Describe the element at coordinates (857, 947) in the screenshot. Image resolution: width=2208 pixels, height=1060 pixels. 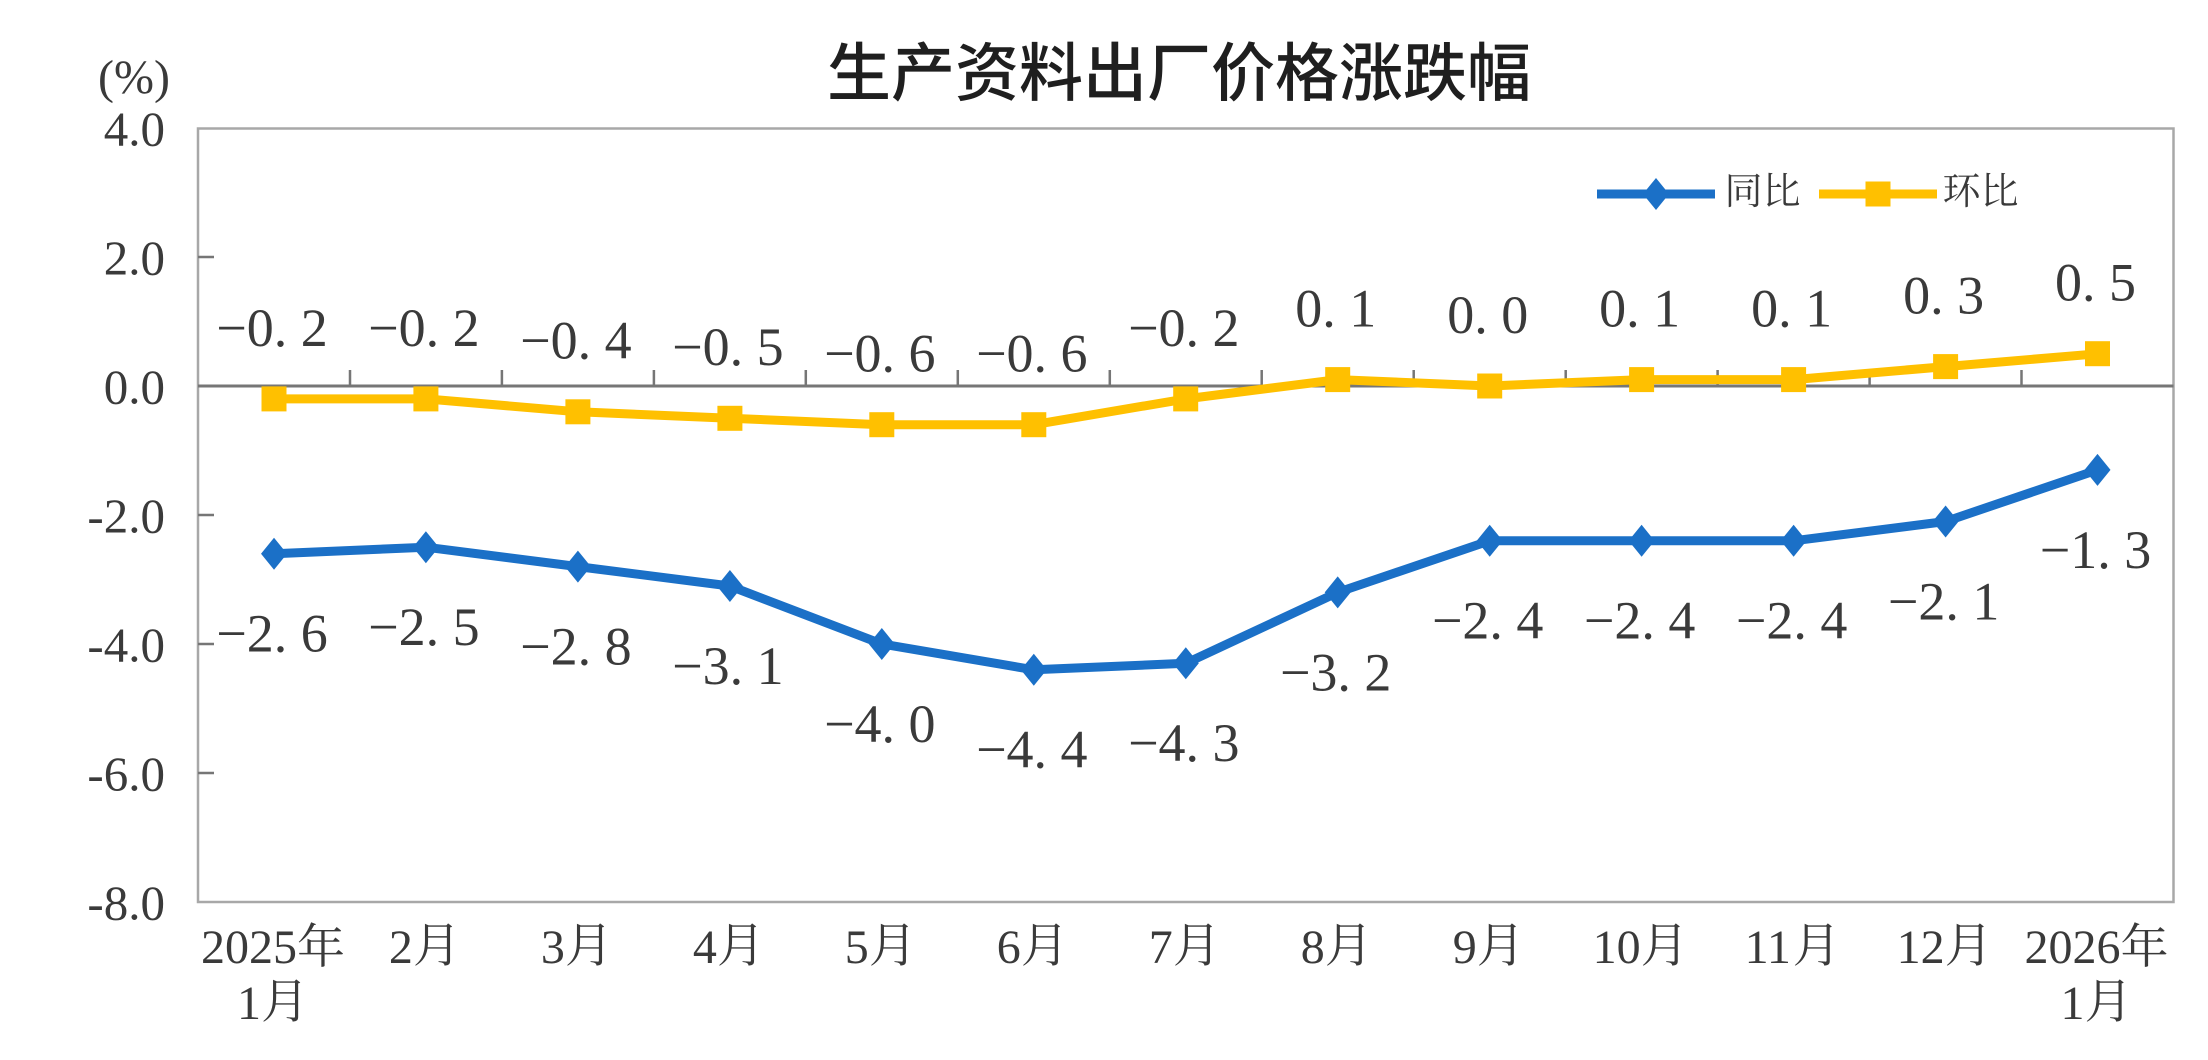
I see `svg-text: 5` at that location.